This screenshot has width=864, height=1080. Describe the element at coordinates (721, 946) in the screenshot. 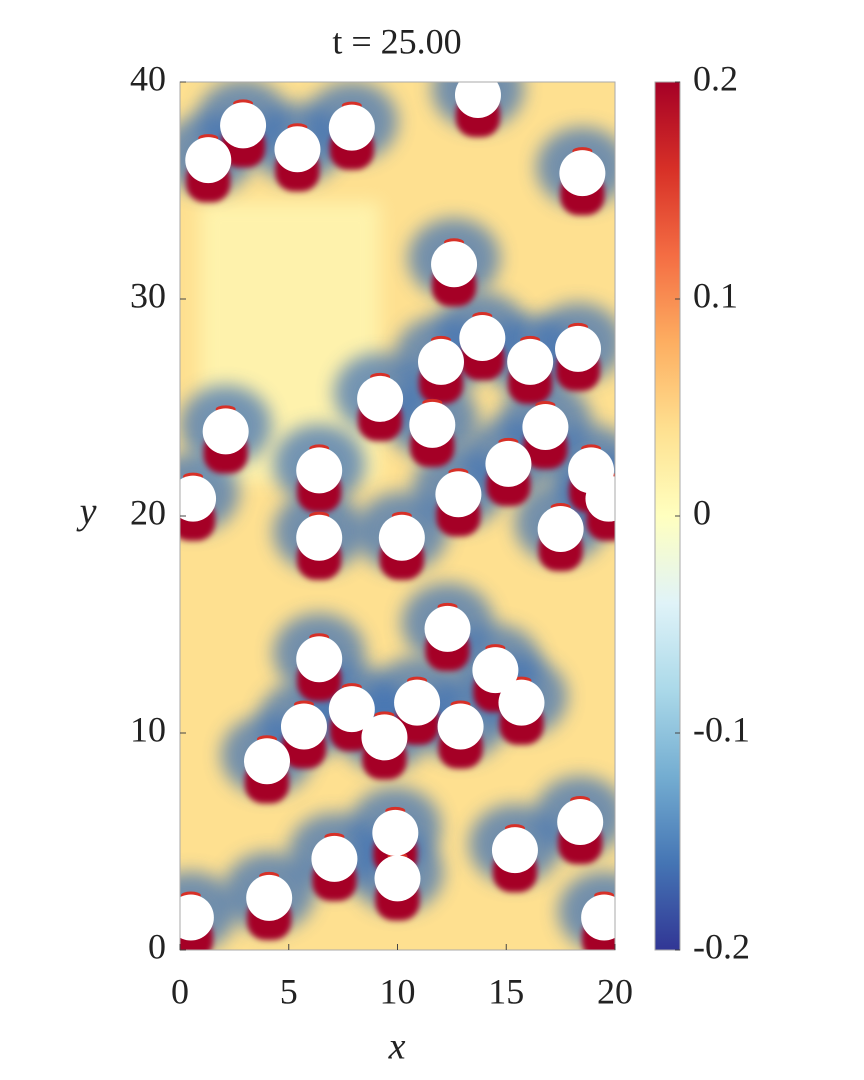

I see `colorbar-tick-label: -0.2` at that location.